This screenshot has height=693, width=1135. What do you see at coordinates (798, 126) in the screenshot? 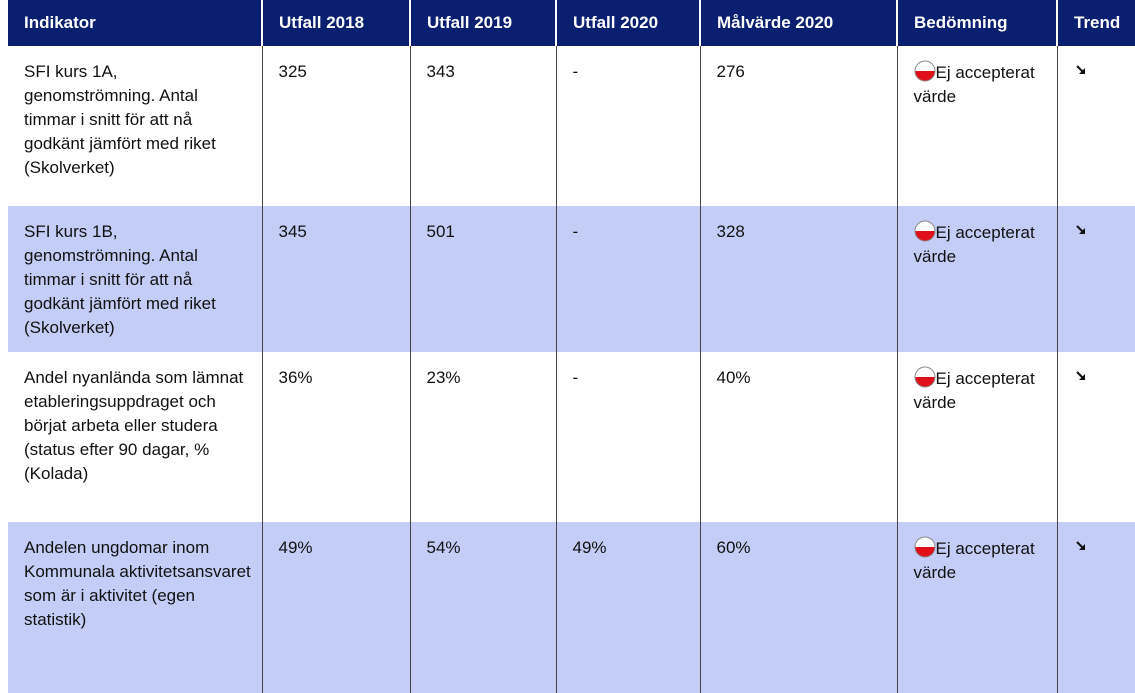
I see `value-cell: 276` at bounding box center [798, 126].